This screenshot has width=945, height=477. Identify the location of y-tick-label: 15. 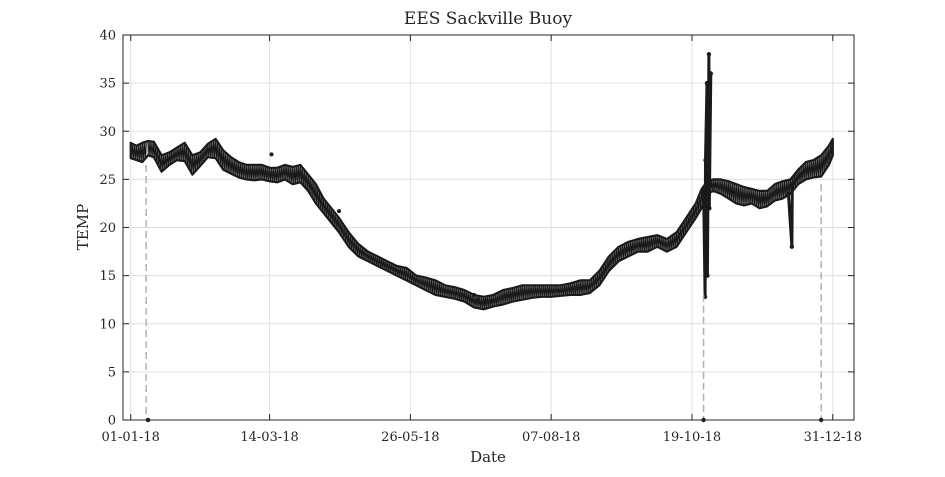
(107, 276).